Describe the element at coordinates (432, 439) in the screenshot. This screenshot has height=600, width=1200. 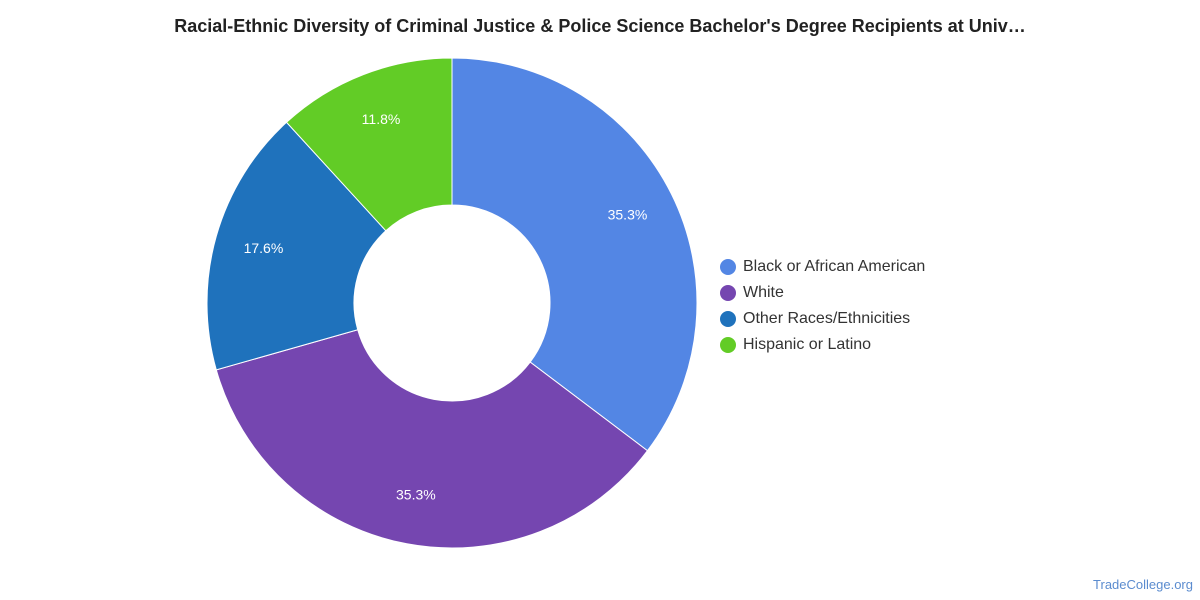
I see `donut-slice-white` at that location.